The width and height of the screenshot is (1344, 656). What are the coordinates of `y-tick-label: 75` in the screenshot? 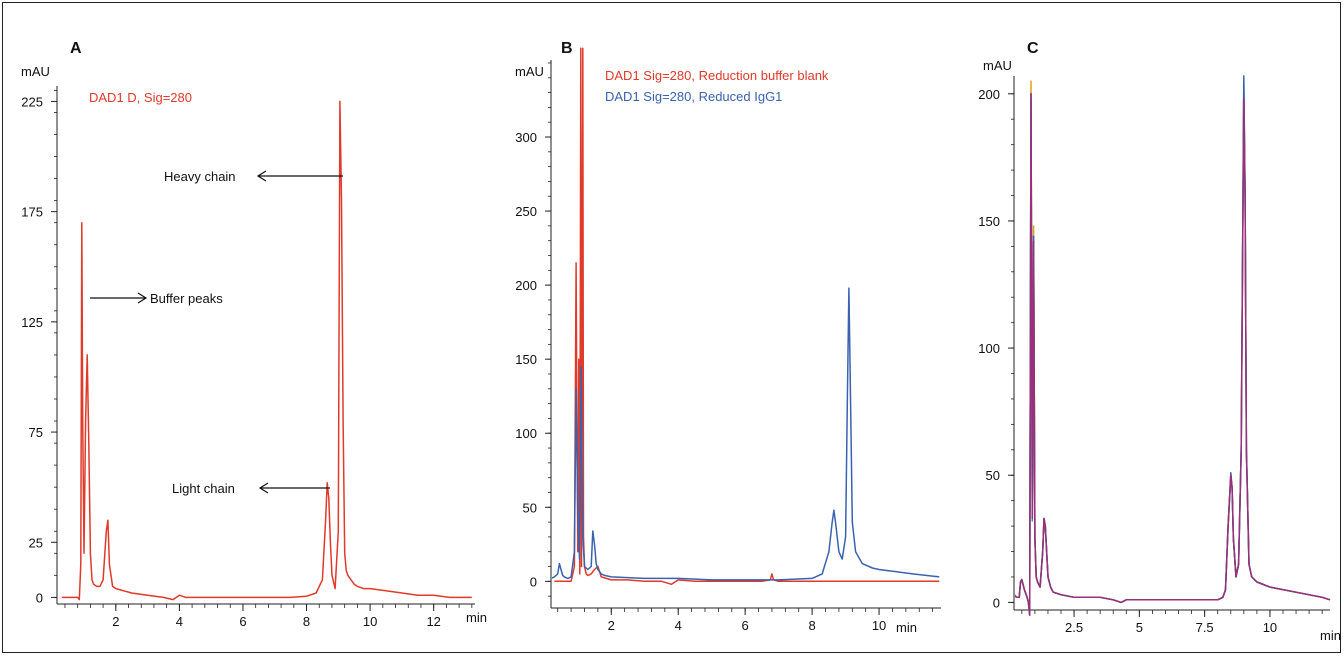 It's located at (36, 432).